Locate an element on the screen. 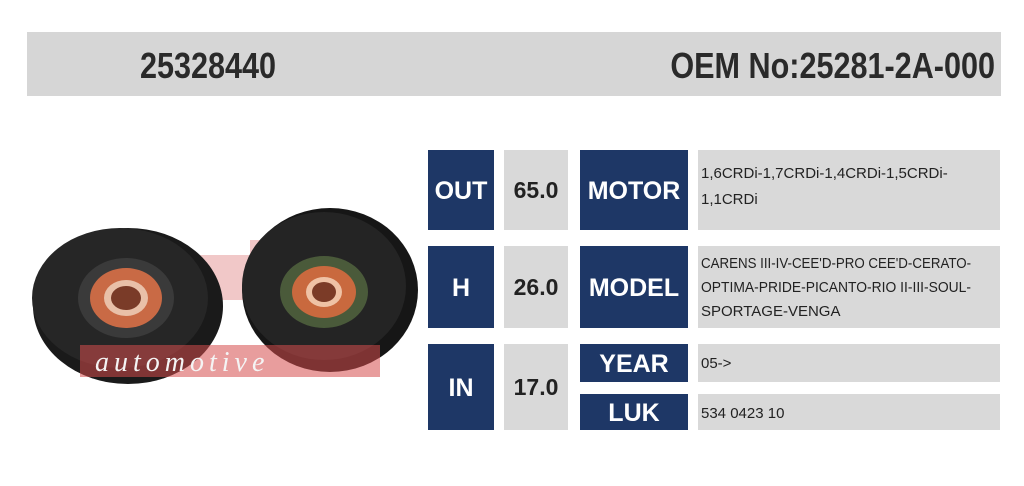  info-label: MOTOR is located at coordinates (634, 191).